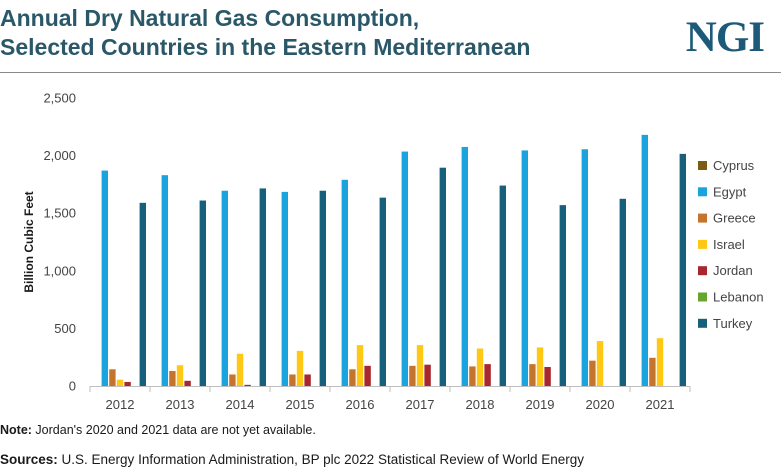 The image size is (781, 470). I want to click on x-tick-label: 2014, so click(240, 404).